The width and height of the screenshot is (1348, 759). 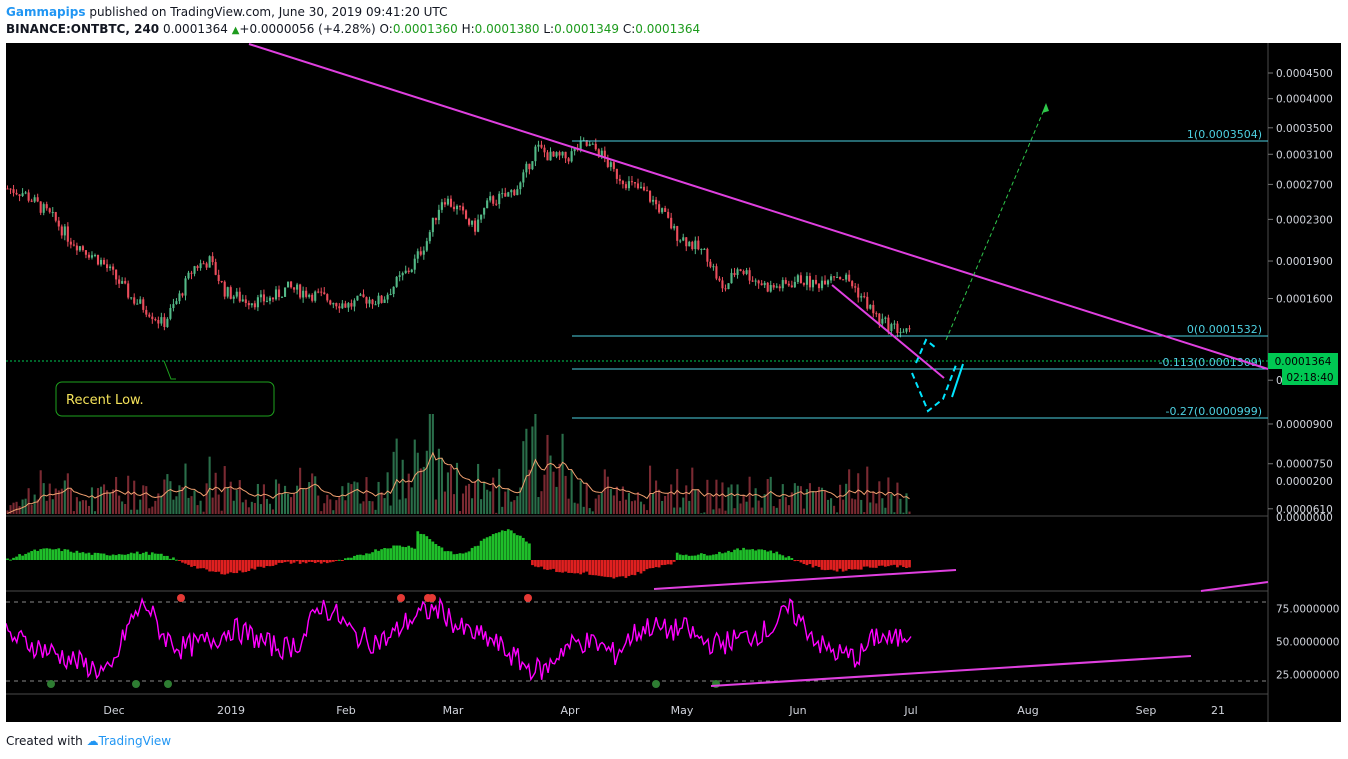 What do you see at coordinates (1304, 100) in the screenshot?
I see `price-tick-label: 0.0004000` at bounding box center [1304, 100].